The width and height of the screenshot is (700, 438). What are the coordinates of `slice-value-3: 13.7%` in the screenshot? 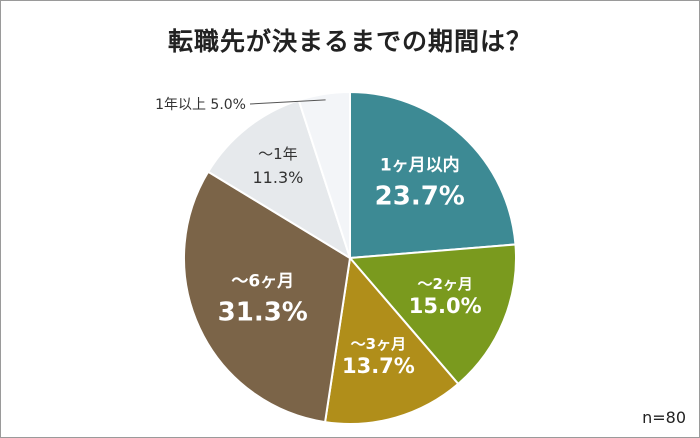 It's located at (378, 366).